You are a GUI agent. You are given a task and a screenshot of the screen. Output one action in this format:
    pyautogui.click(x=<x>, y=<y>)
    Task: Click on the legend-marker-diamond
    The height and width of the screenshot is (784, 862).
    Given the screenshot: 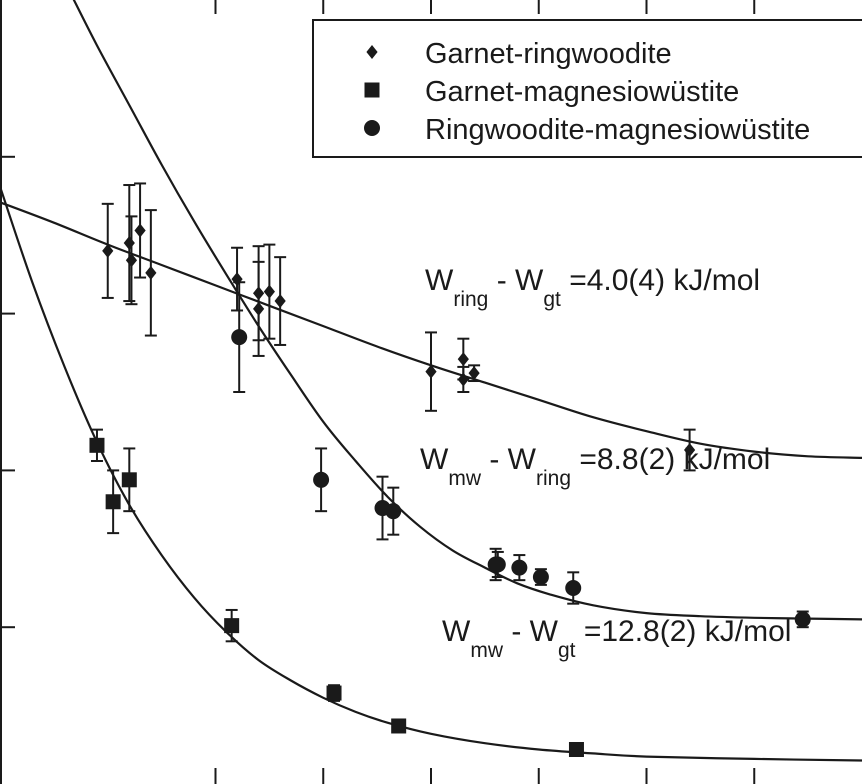 What is the action you would take?
    pyautogui.click(x=372, y=52)
    